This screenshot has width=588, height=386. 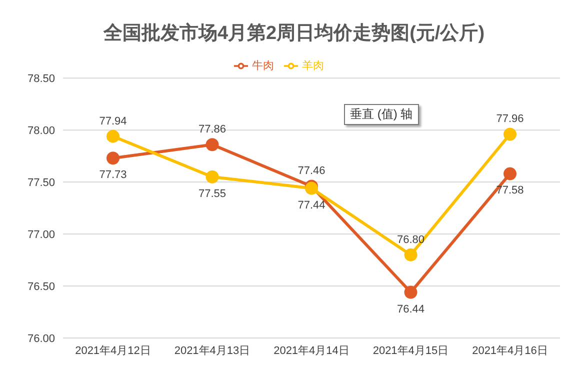 I want to click on x-tick-label: 2021年4月12日, so click(x=113, y=350).